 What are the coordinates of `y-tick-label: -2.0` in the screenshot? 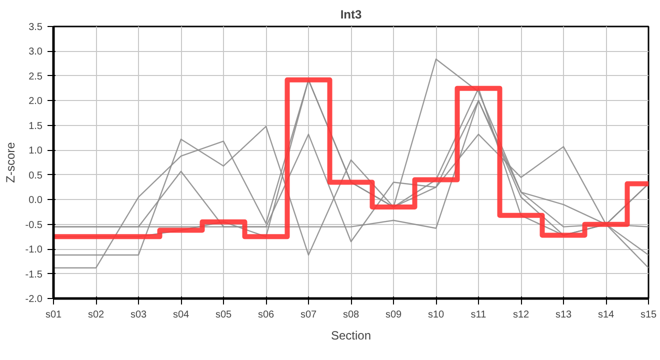 It's located at (34, 299).